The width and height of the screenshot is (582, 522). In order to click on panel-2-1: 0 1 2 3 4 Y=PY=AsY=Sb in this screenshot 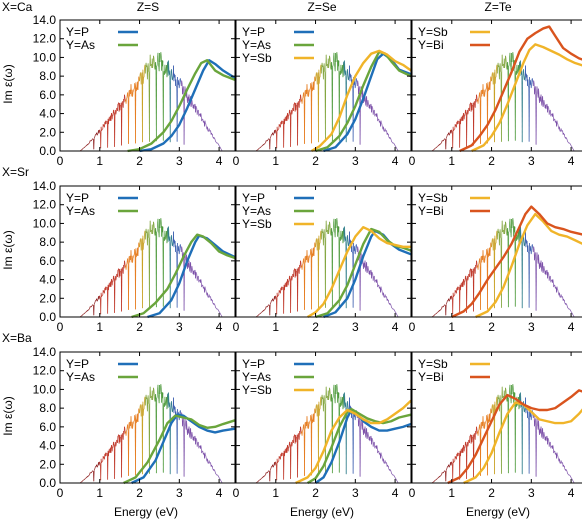, I will do `click(322, 425)`.